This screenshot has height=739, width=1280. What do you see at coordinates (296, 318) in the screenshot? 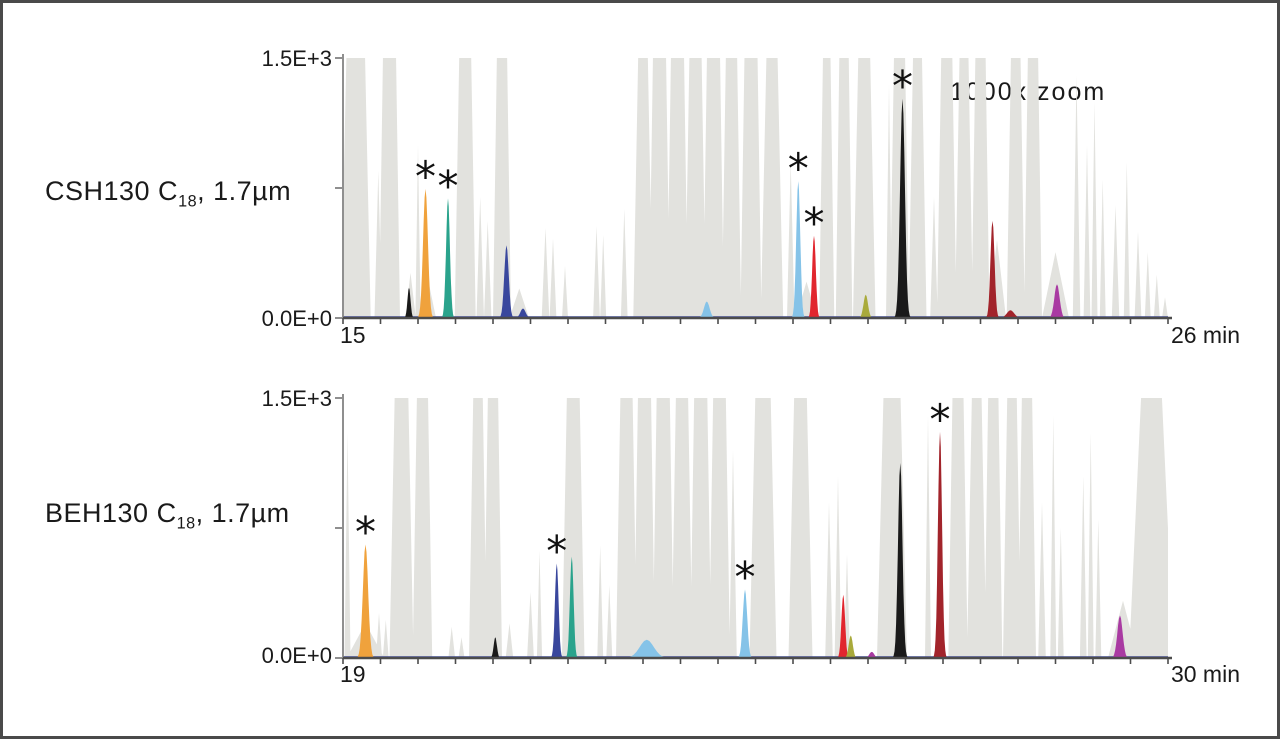
I see `y-axis-min-label-top-chart: 0.0E+0` at bounding box center [296, 318].